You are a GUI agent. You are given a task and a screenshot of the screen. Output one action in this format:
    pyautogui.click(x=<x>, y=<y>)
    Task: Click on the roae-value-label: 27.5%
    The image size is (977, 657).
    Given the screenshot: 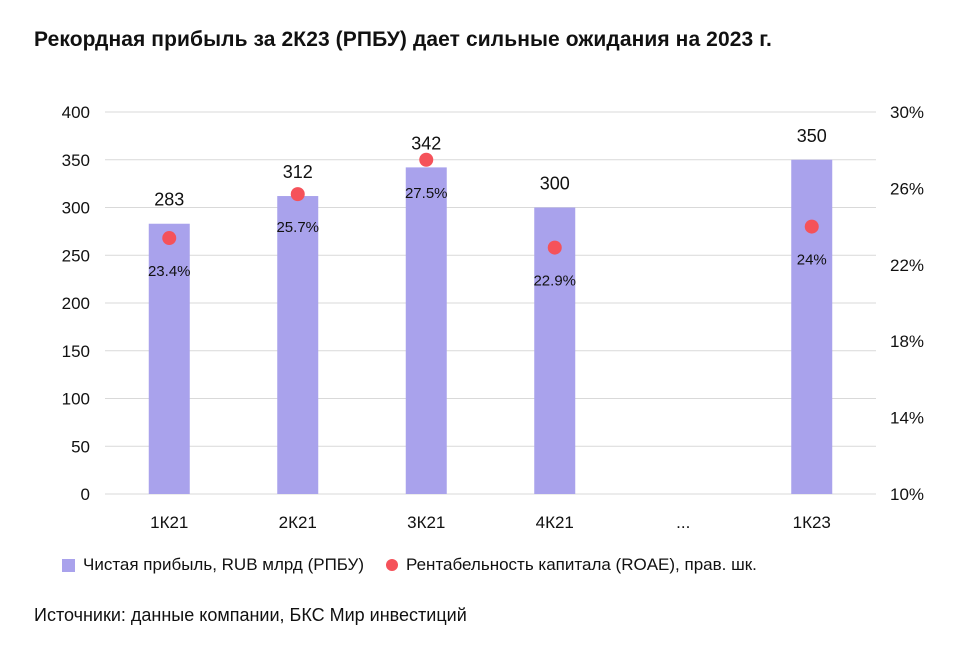 What is the action you would take?
    pyautogui.click(x=426, y=193)
    